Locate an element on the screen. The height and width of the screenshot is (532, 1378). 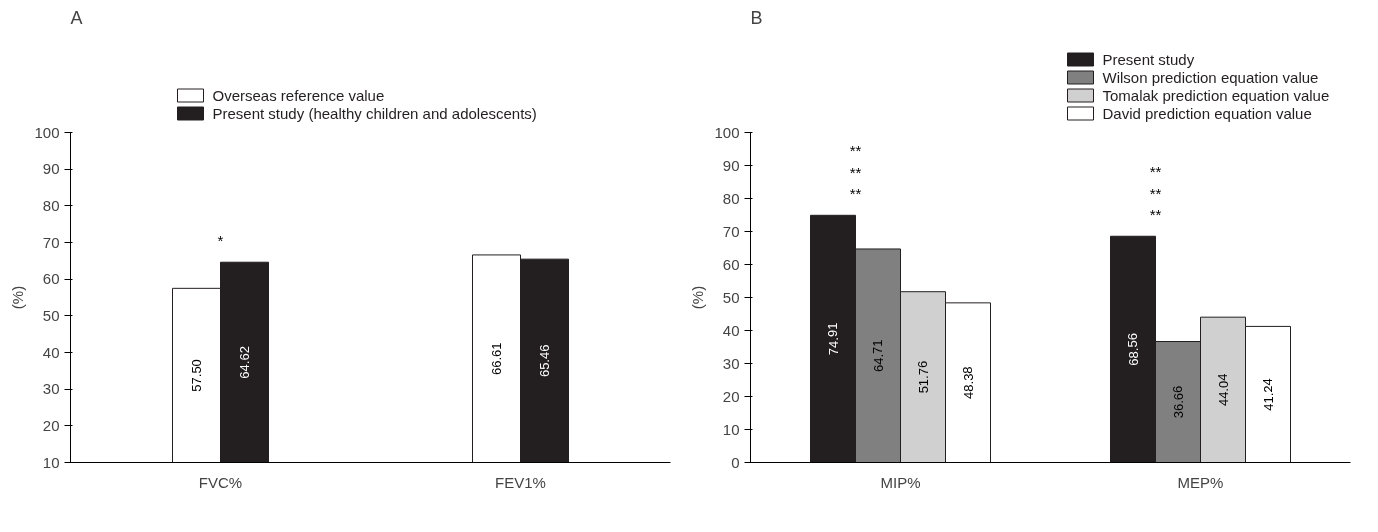
data-label: 64.62 is located at coordinates (244, 362).